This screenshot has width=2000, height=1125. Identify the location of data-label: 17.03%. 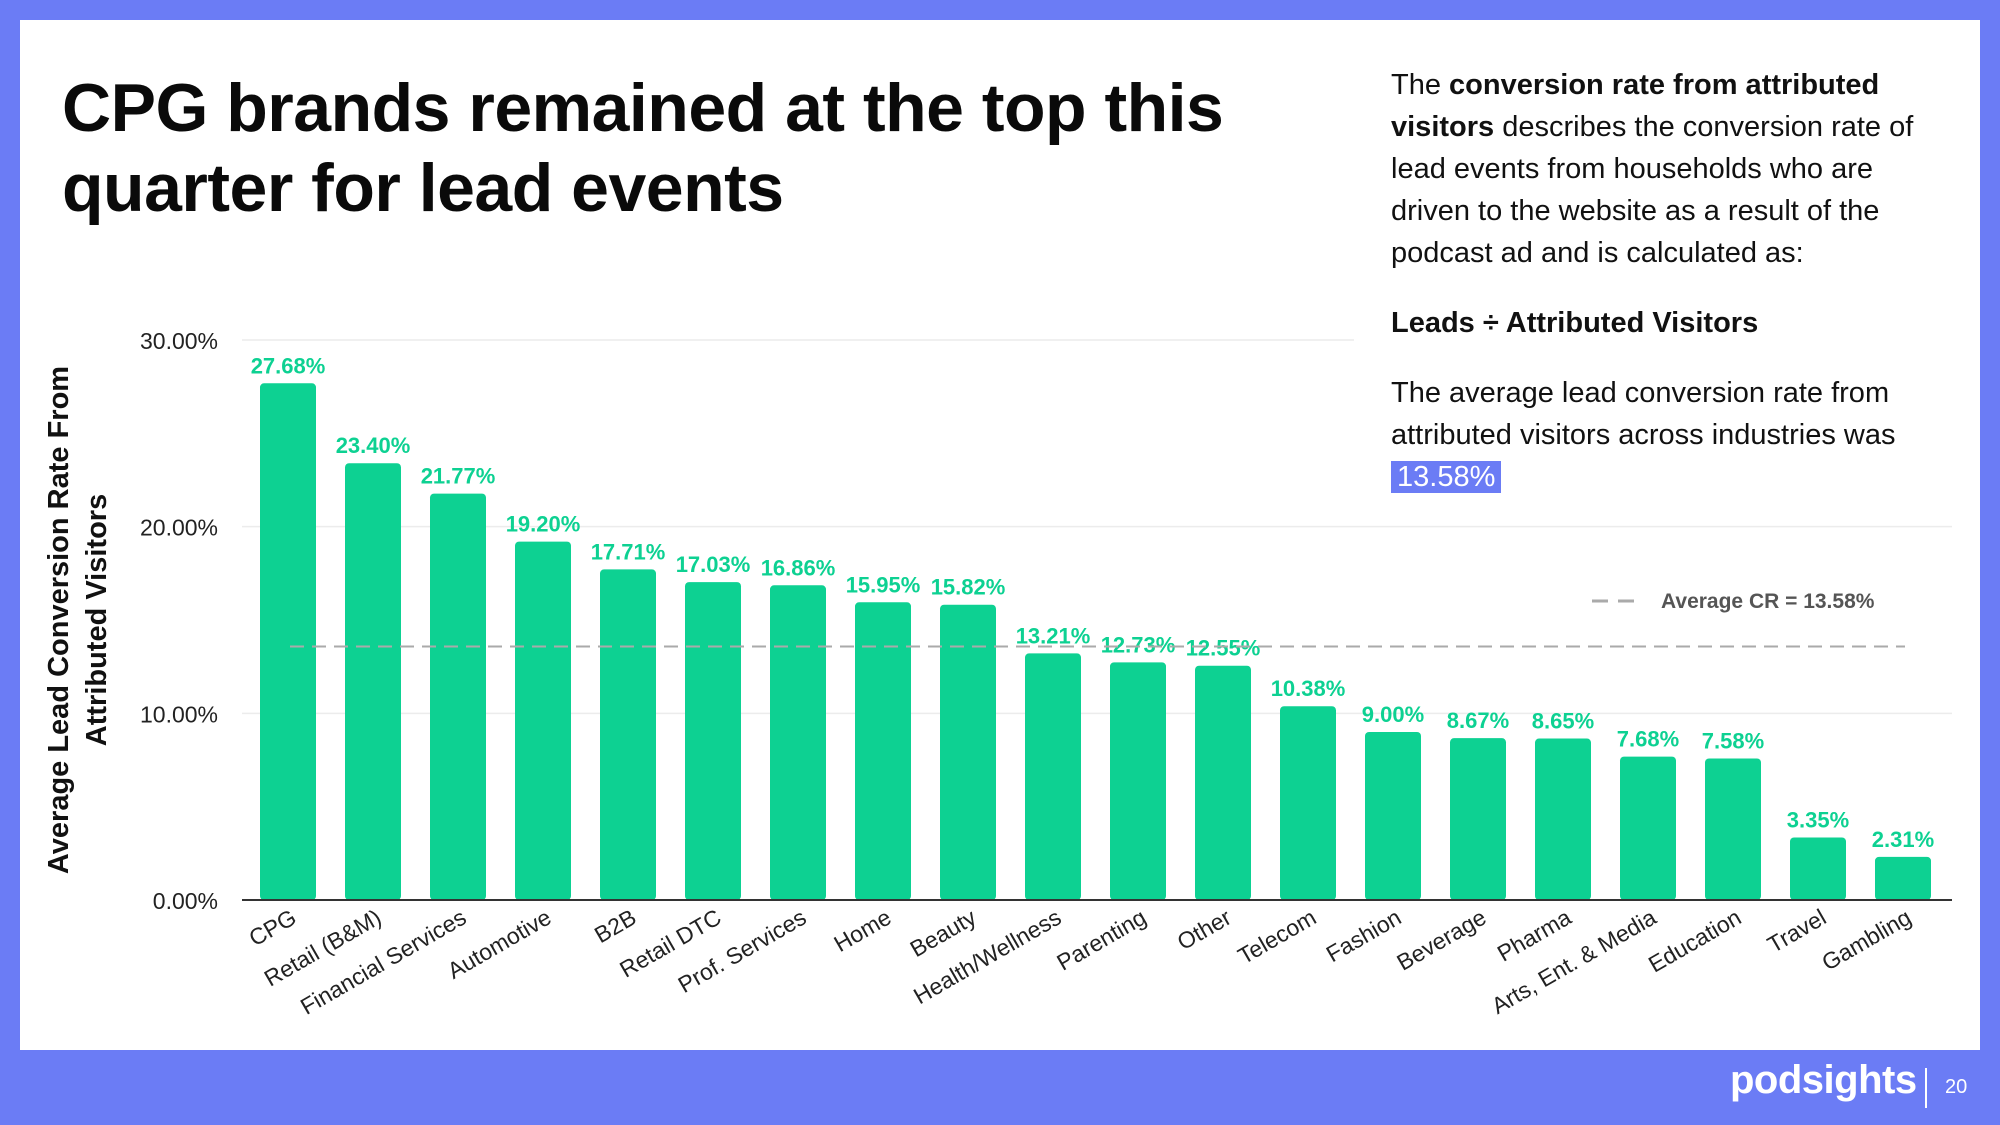
(713, 564).